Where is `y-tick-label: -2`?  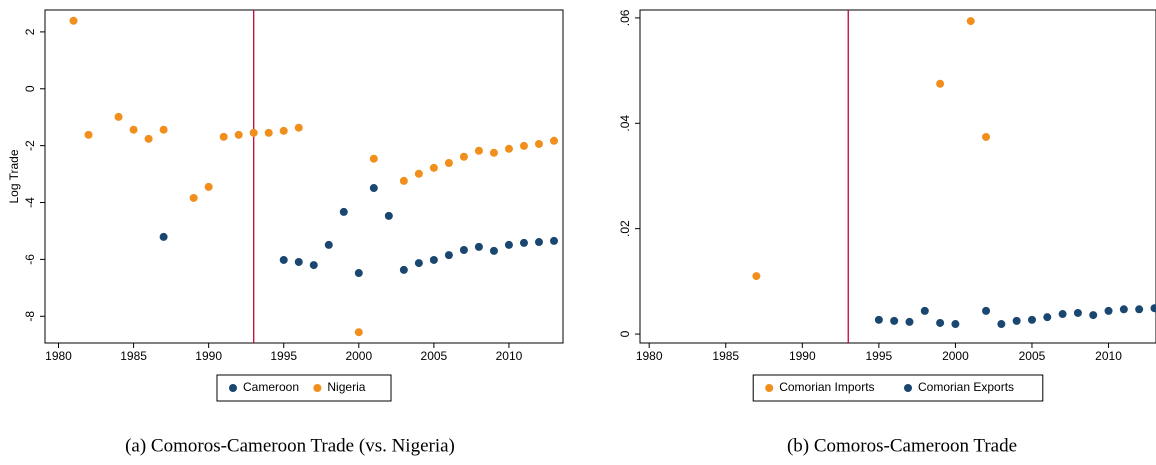
y-tick-label: -2 is located at coordinates (30, 145).